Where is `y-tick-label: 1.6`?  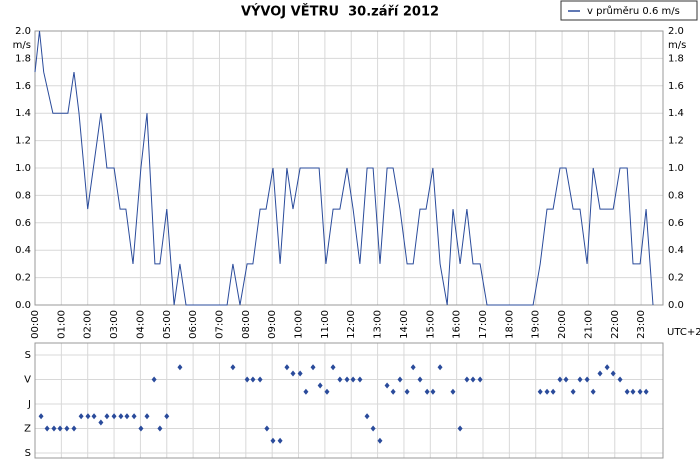
y-tick-label: 1.6 is located at coordinates (23, 86).